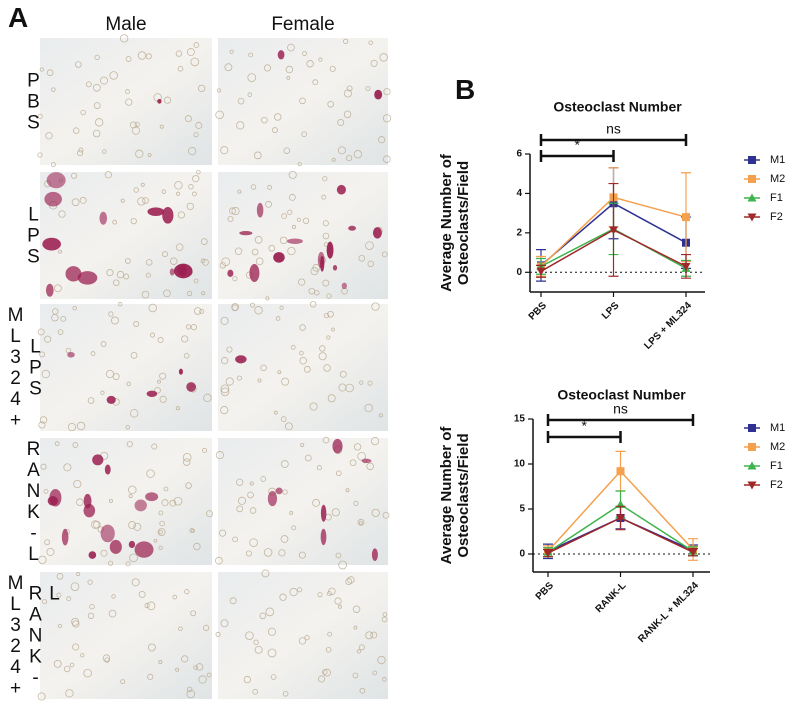 The height and width of the screenshot is (704, 800). I want to click on legend-label: F1, so click(776, 466).